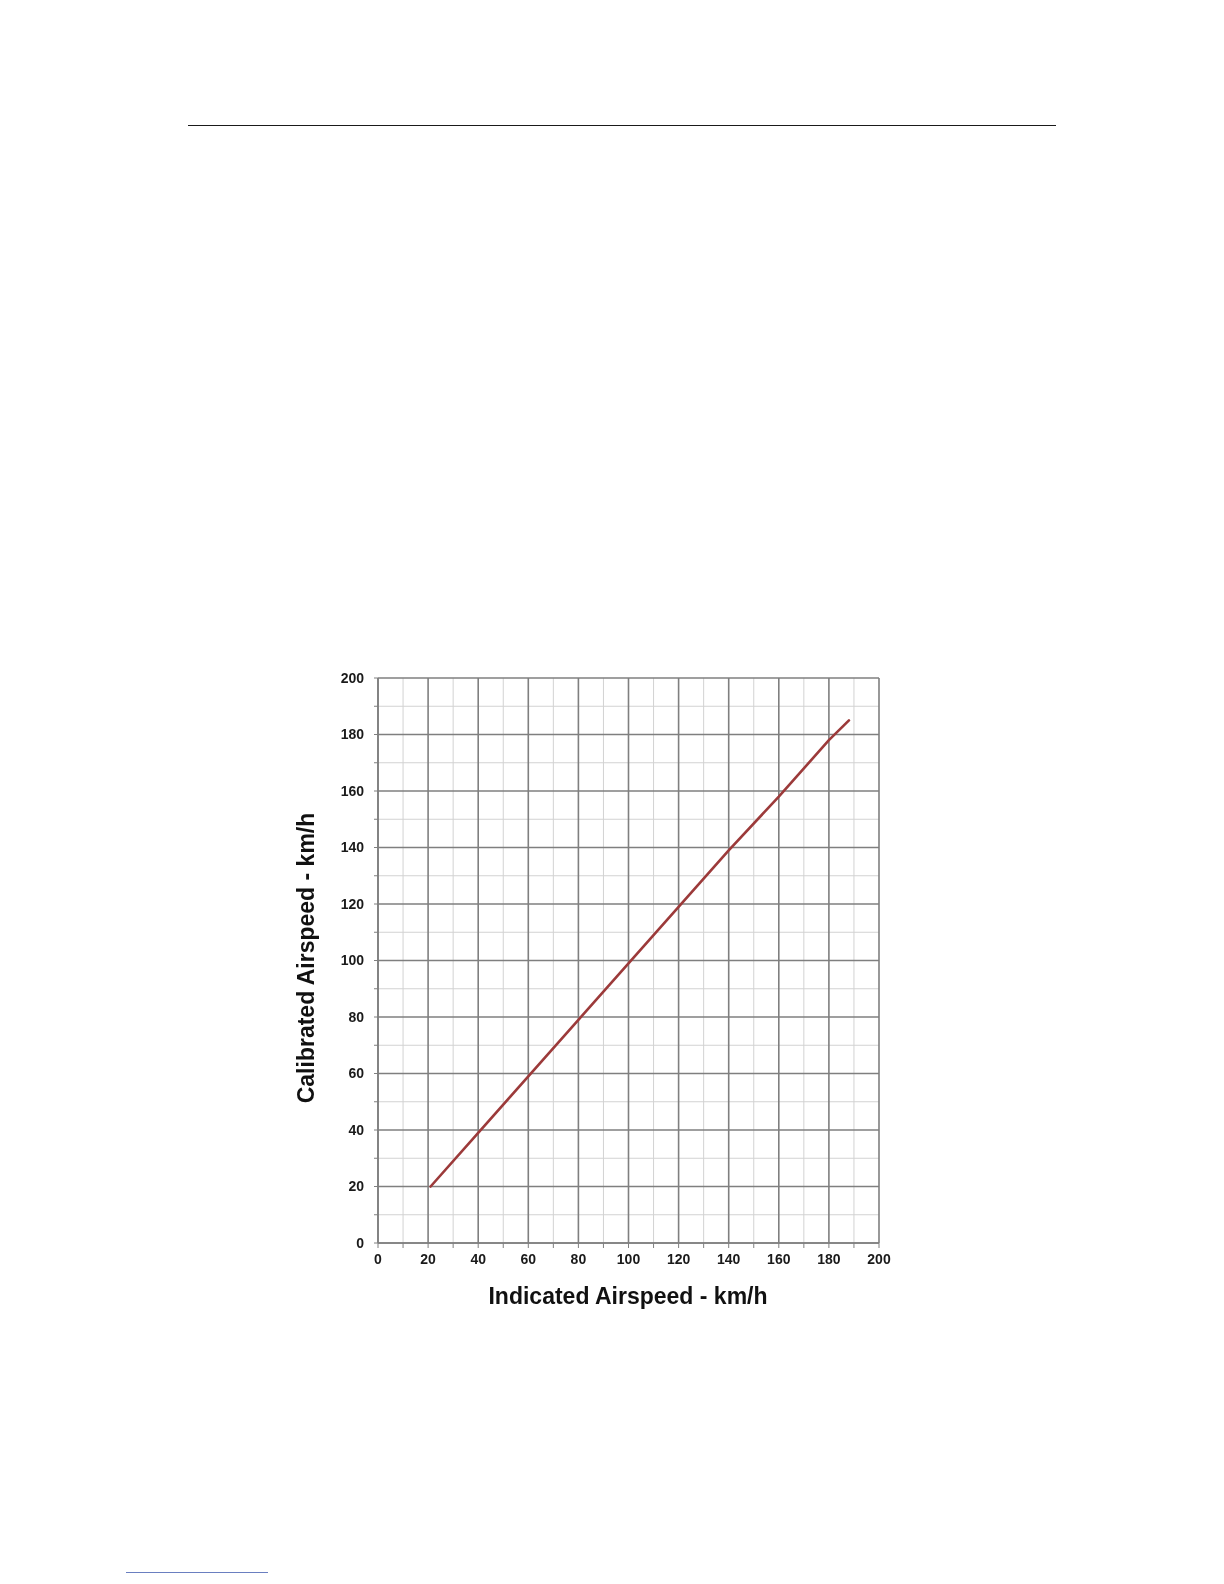  I want to click on y-tick-label: 180, so click(352, 734).